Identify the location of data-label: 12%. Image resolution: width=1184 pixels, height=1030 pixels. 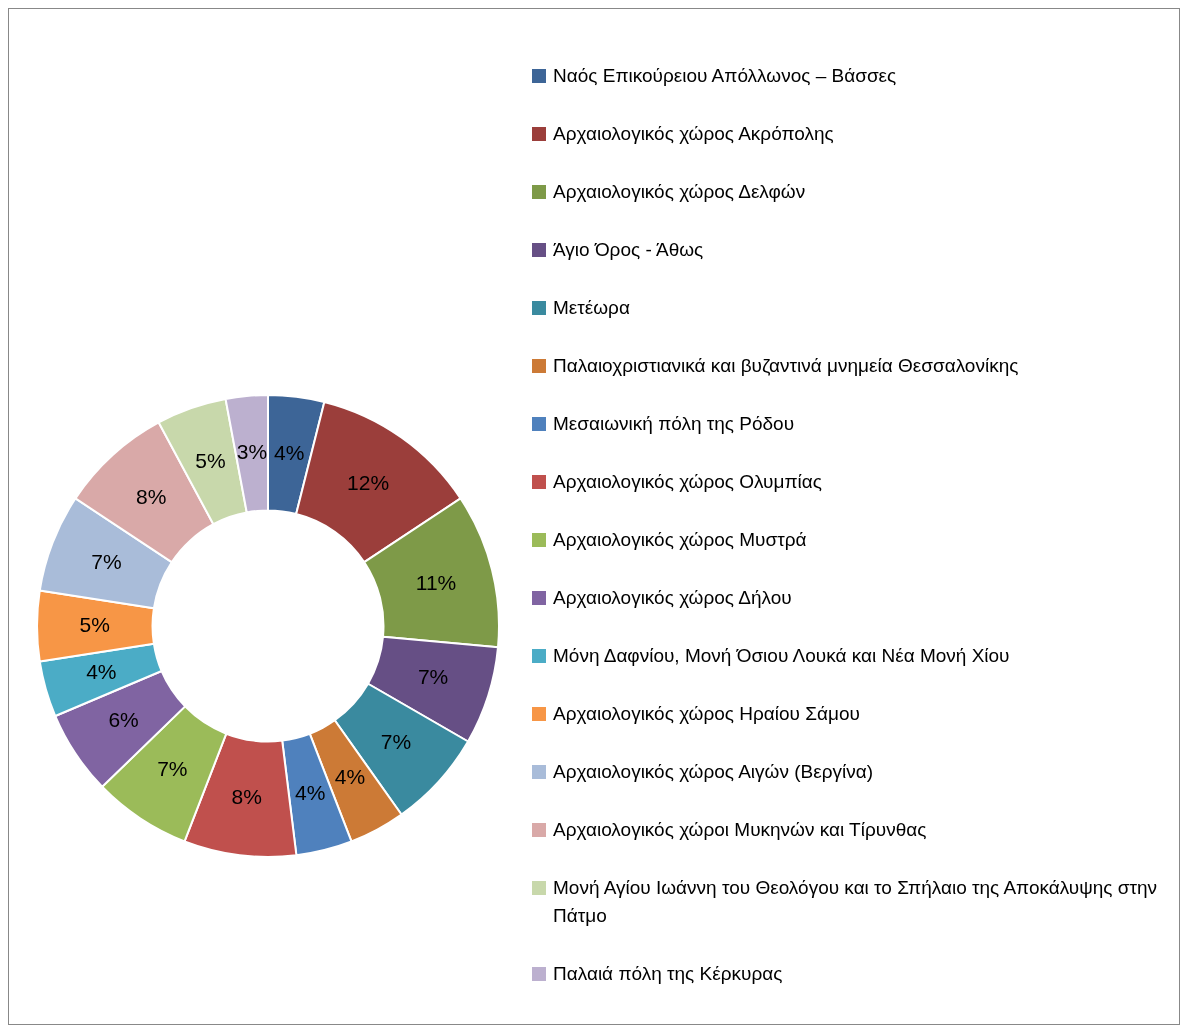
(368, 483).